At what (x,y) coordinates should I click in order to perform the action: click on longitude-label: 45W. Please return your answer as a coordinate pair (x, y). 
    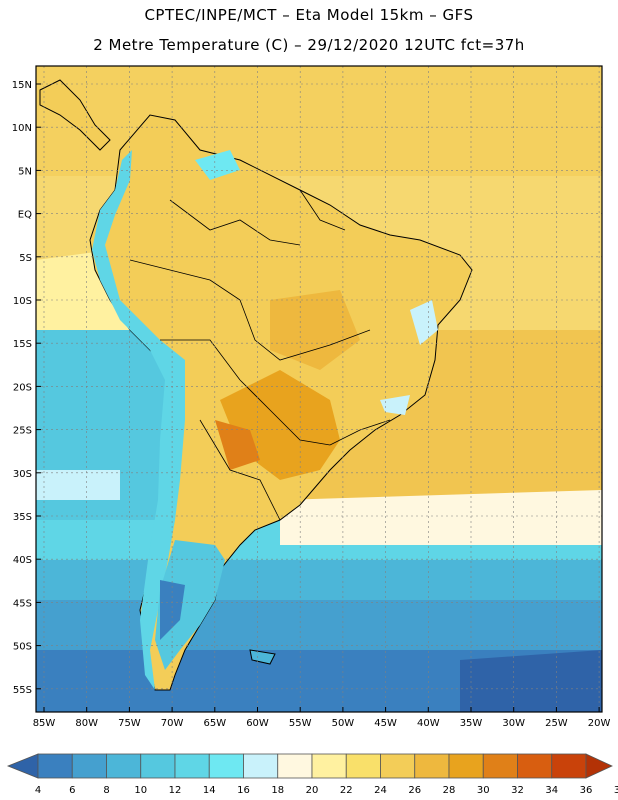
    Looking at the image, I should click on (385, 723).